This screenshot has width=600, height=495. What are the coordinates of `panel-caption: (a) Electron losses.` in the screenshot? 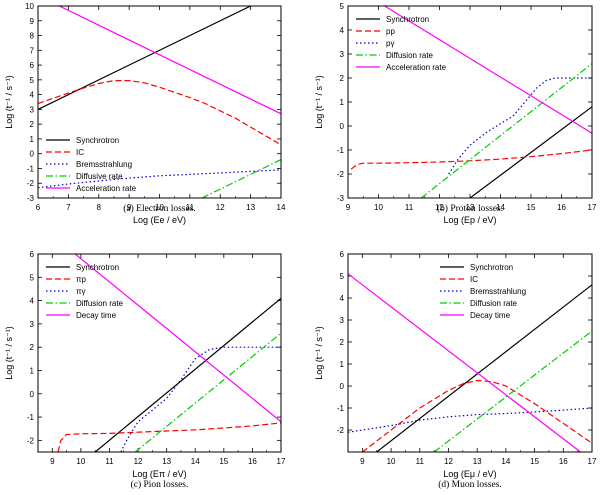 It's located at (159, 208).